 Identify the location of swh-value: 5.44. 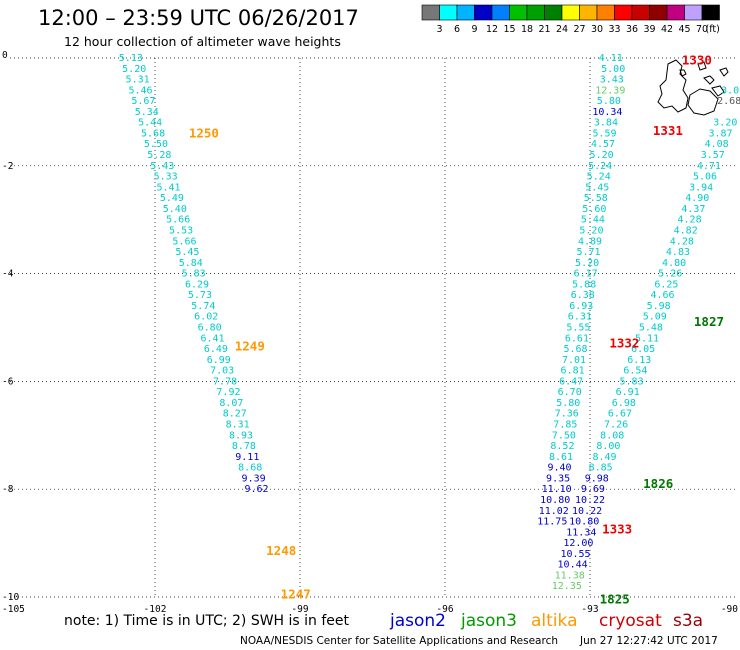
(150, 123).